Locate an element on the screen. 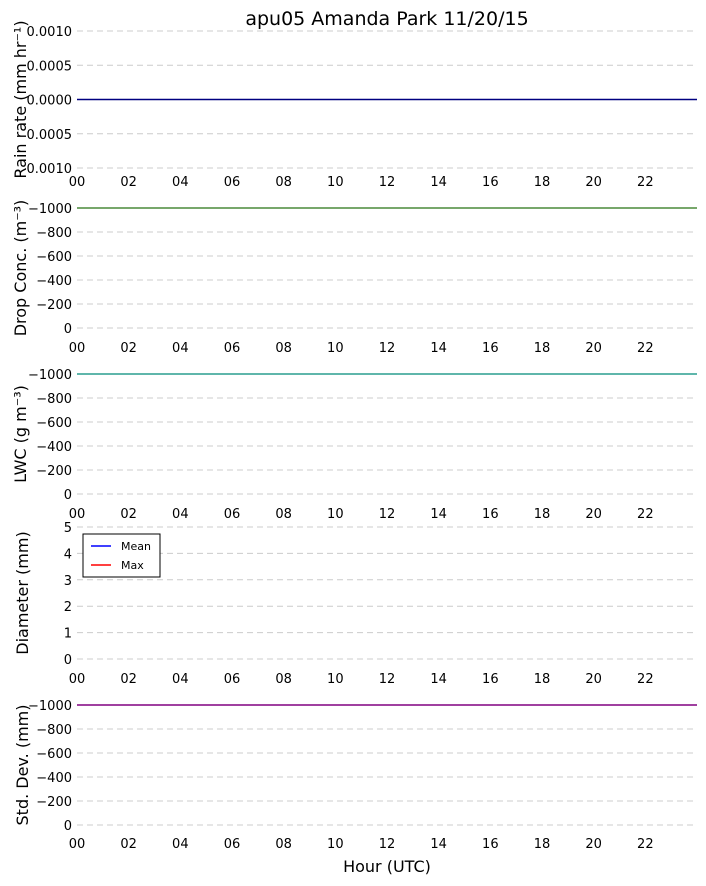  y-axis-label: Diameter (mm) is located at coordinates (22, 592).